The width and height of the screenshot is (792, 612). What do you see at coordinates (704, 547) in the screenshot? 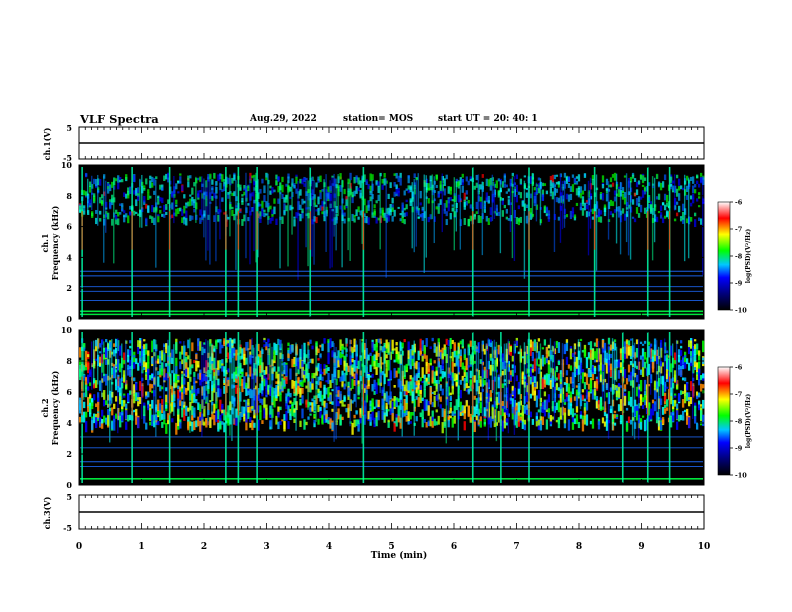
I see `x-tick-label: 10` at bounding box center [704, 547].